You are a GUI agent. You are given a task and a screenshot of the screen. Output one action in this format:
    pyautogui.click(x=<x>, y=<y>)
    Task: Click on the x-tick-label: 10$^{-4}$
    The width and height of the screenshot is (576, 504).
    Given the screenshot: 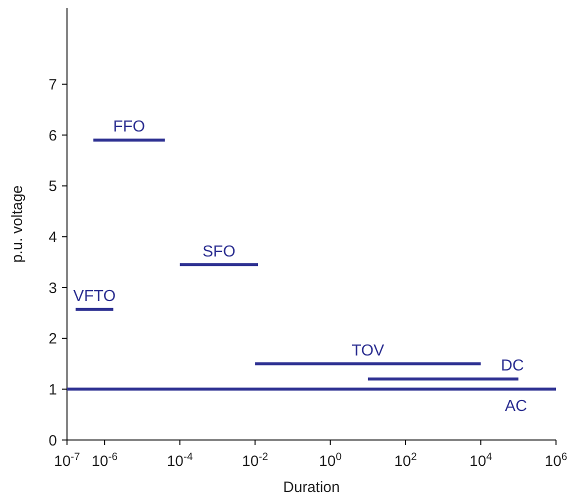 What is the action you would take?
    pyautogui.click(x=180, y=460)
    